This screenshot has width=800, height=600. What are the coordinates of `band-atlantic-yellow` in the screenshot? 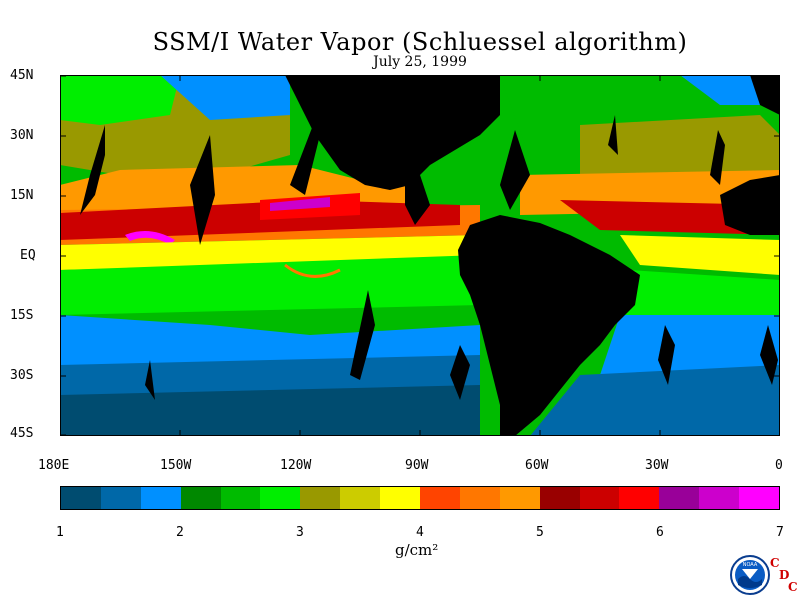 It's located at (700, 255).